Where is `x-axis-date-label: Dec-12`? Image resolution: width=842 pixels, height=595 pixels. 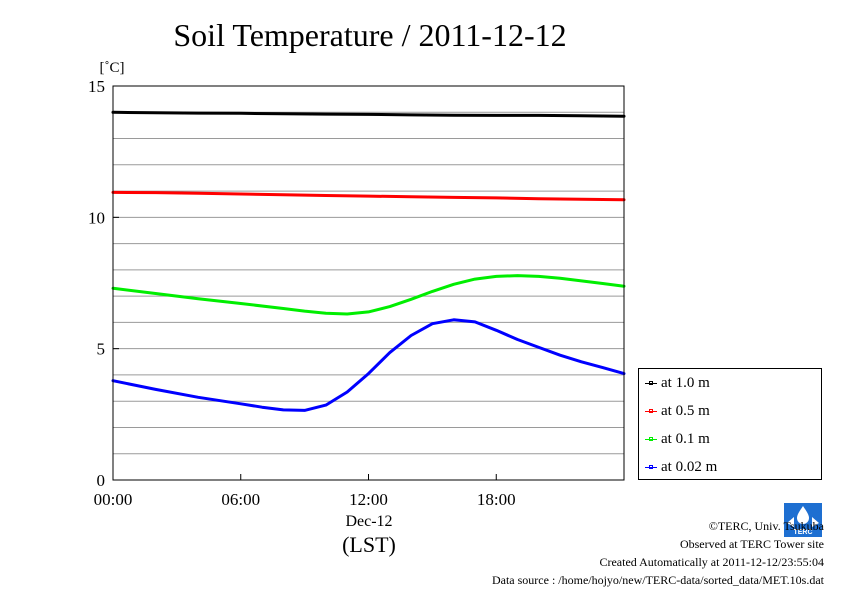
x-axis-date-label: Dec-12 is located at coordinates (368, 521).